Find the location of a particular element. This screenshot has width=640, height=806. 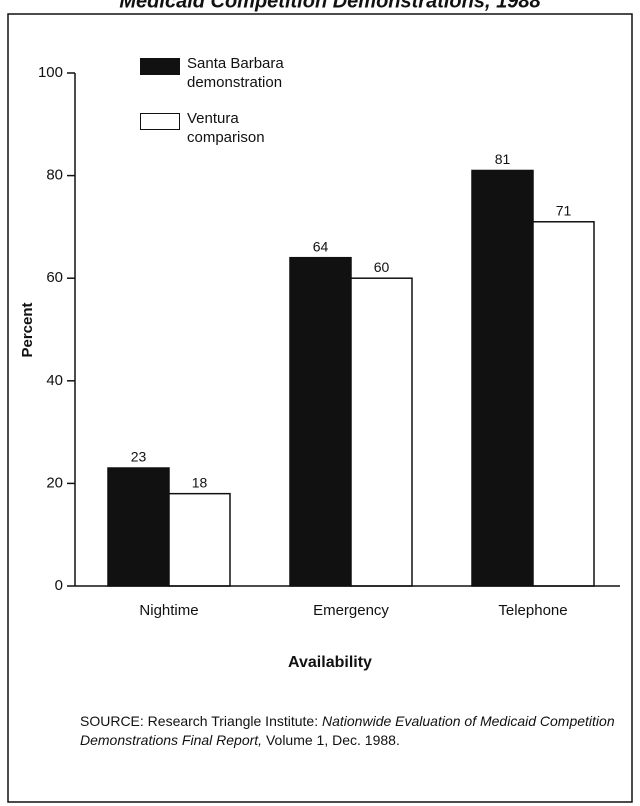

x-tick-label: Emergency is located at coordinates (351, 610).